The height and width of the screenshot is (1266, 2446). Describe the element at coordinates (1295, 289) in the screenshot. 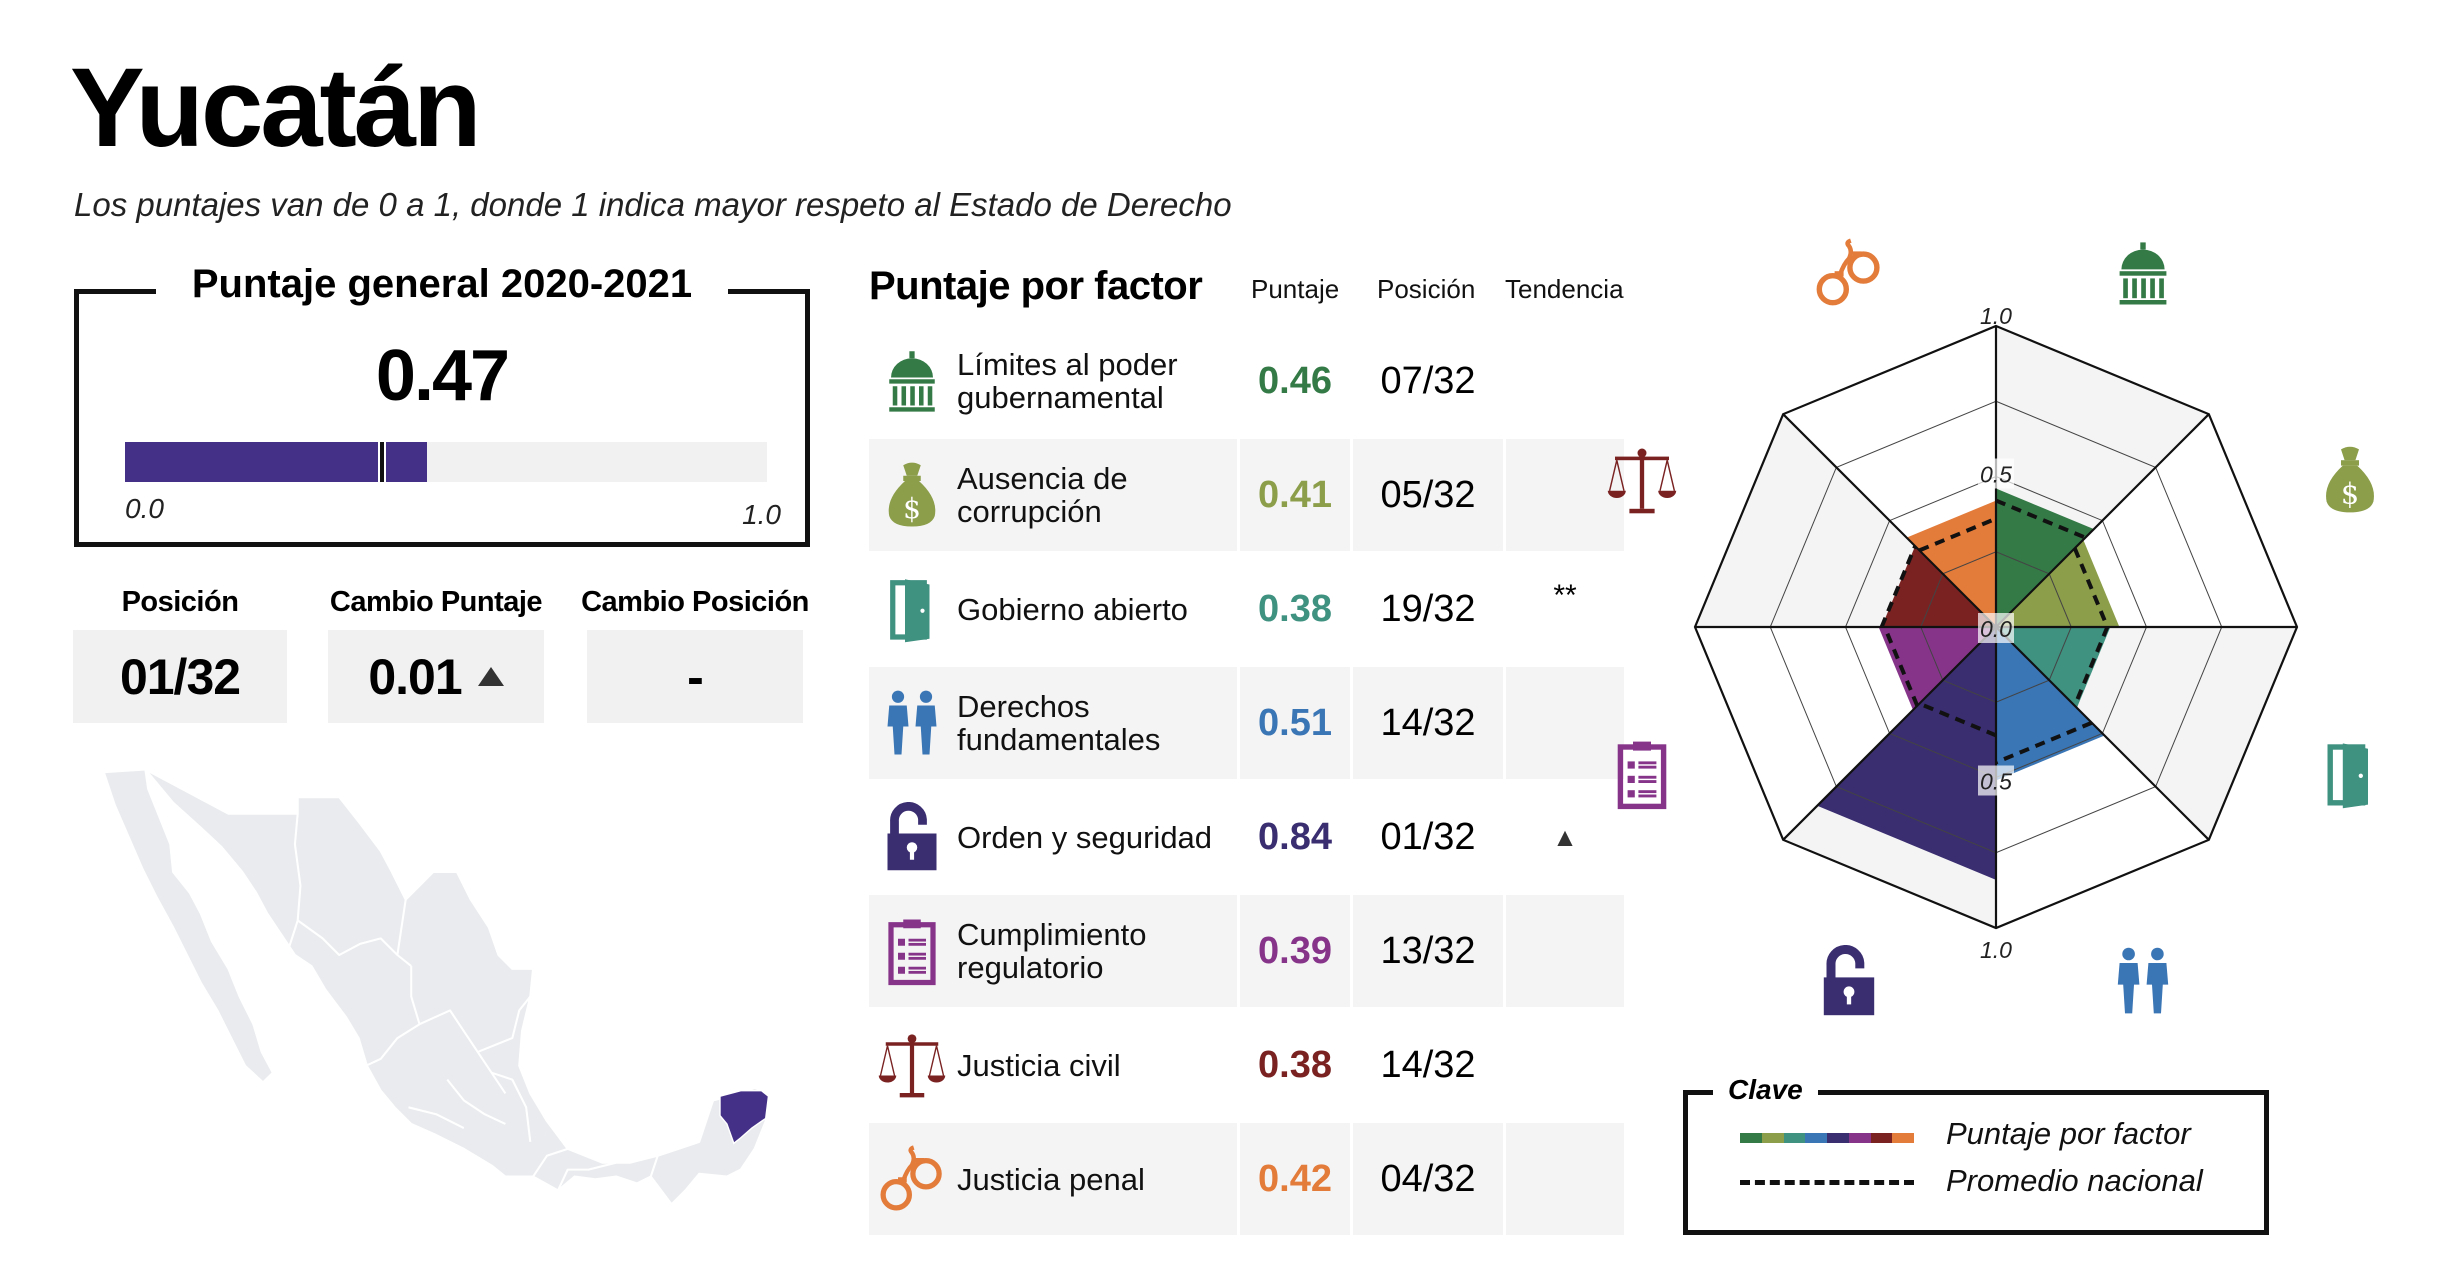

I see `column-header-score: Puntaje` at that location.